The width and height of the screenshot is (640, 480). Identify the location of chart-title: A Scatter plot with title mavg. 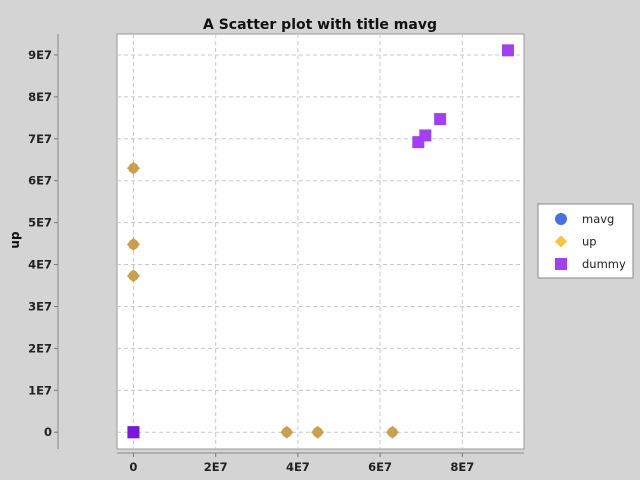
(320, 25).